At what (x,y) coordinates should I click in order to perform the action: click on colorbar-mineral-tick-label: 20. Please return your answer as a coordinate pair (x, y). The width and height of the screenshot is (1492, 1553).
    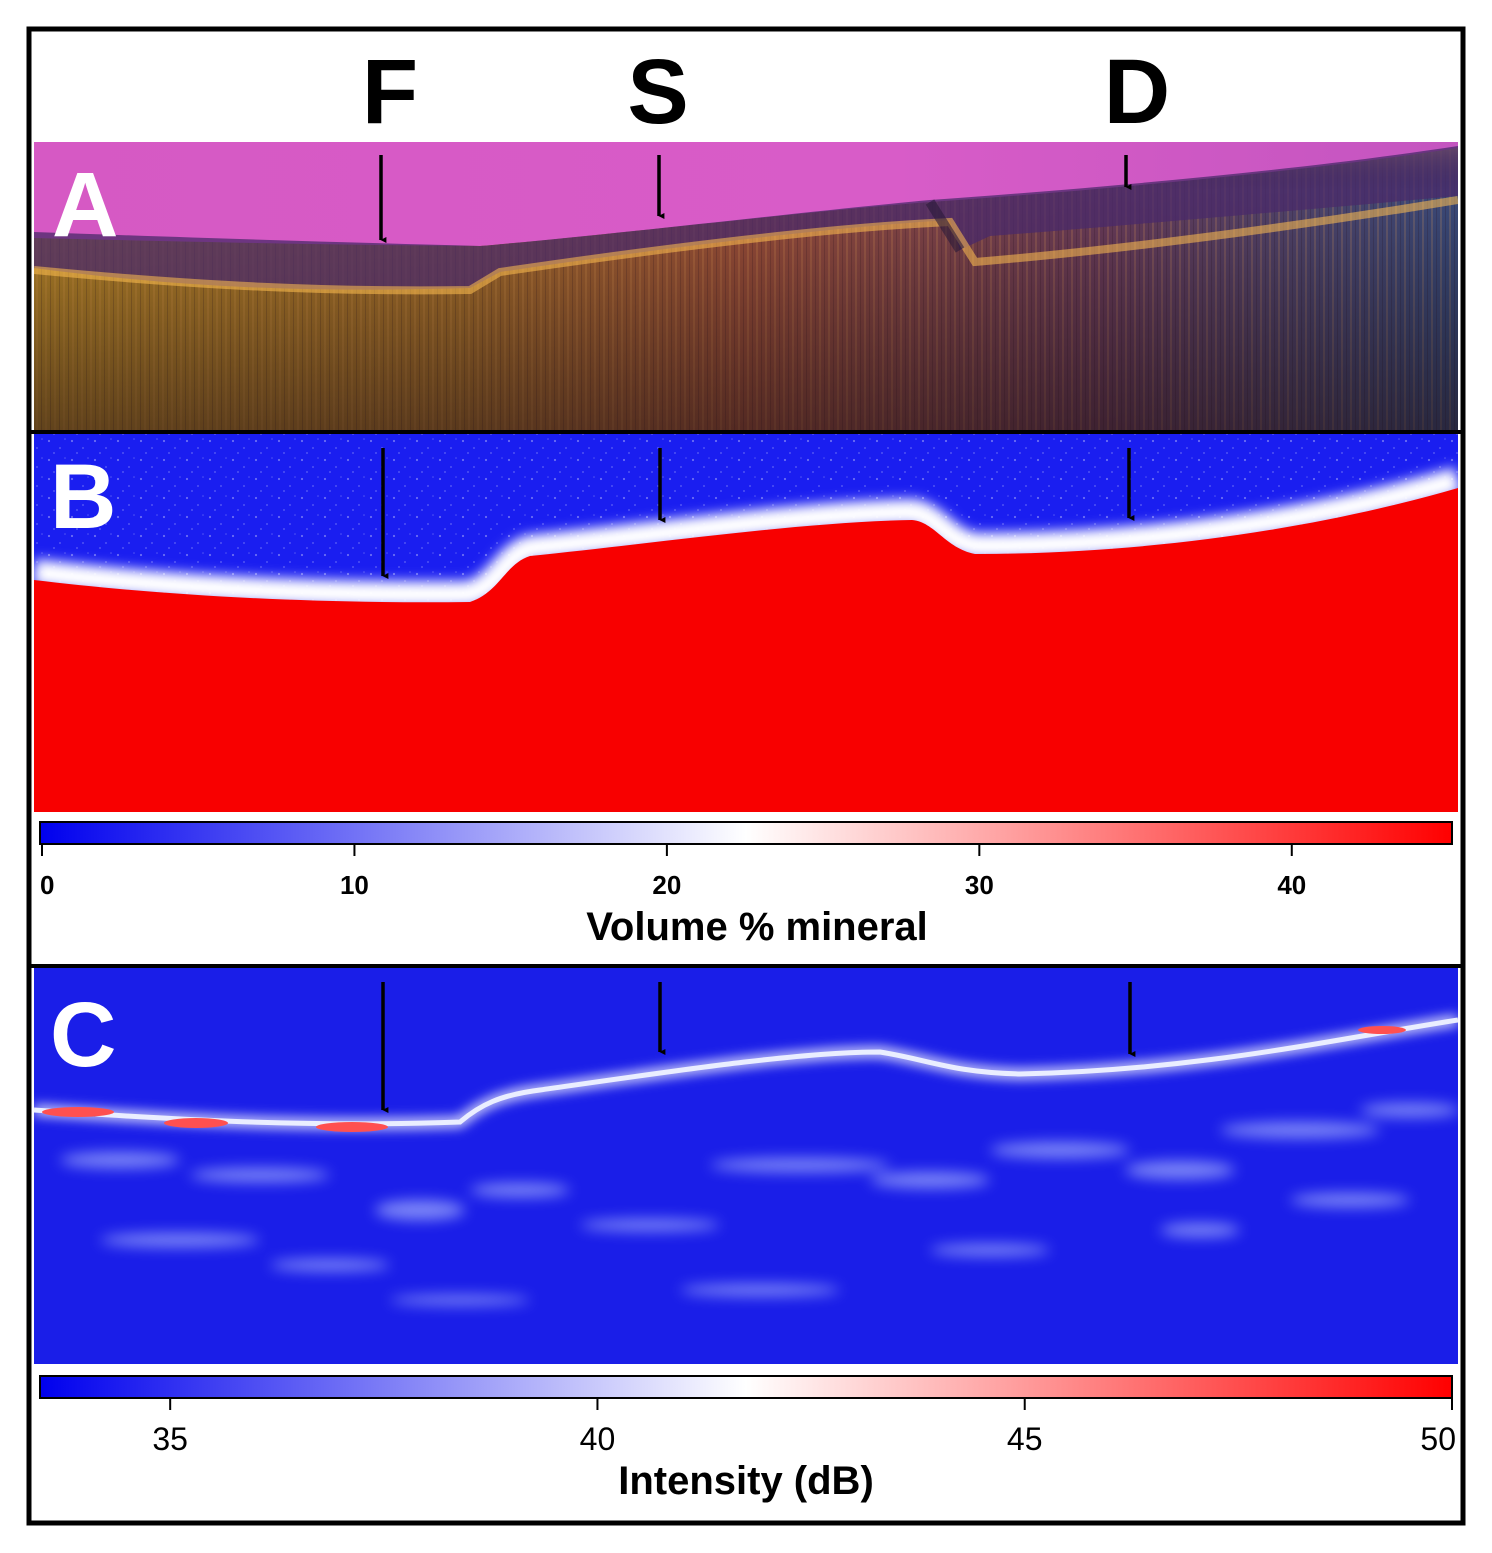
    Looking at the image, I should click on (666, 885).